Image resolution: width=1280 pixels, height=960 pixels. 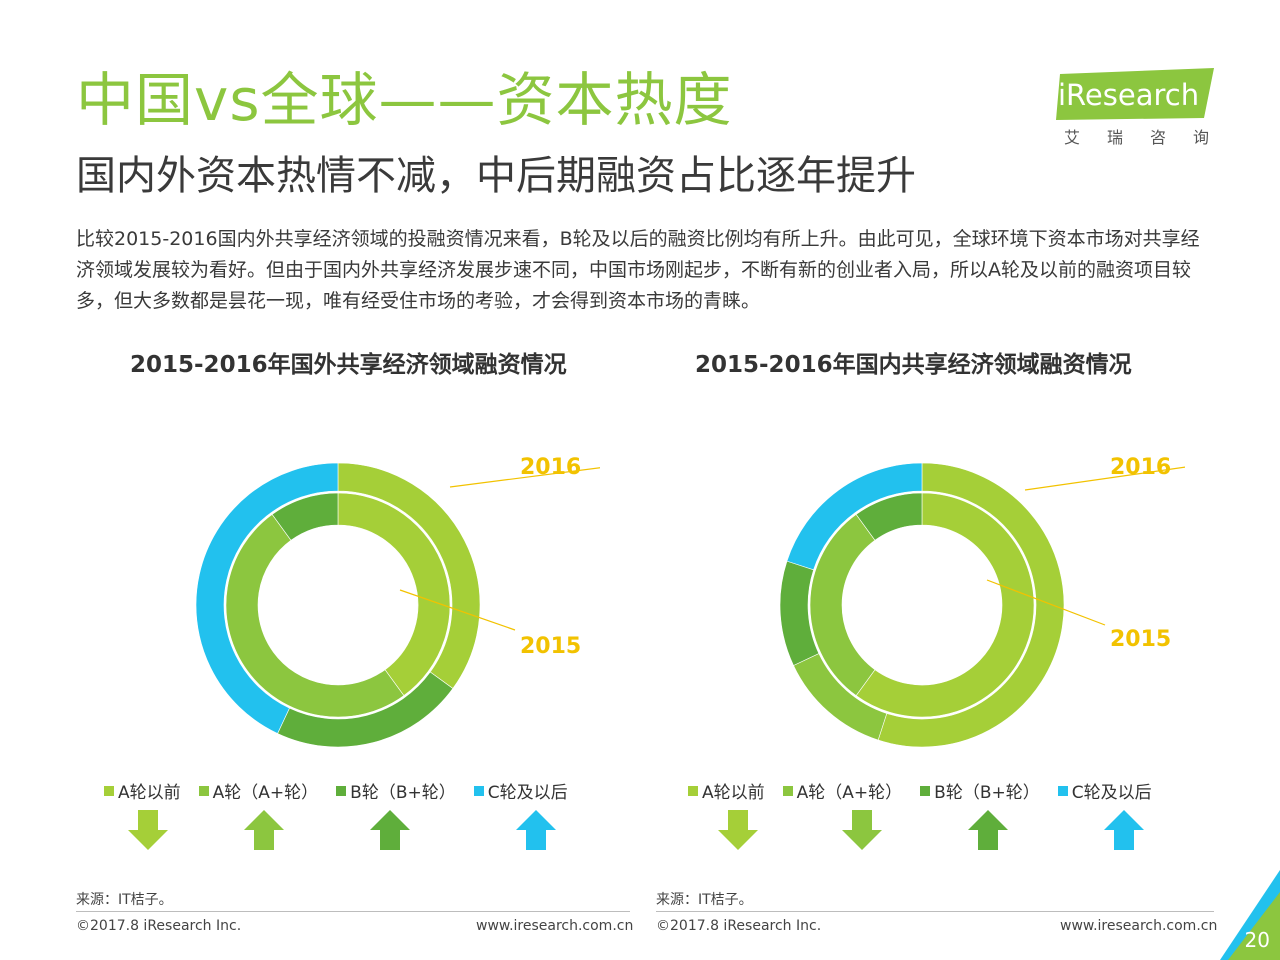 I want to click on trend-arrows-domestic, so click(x=931, y=830).